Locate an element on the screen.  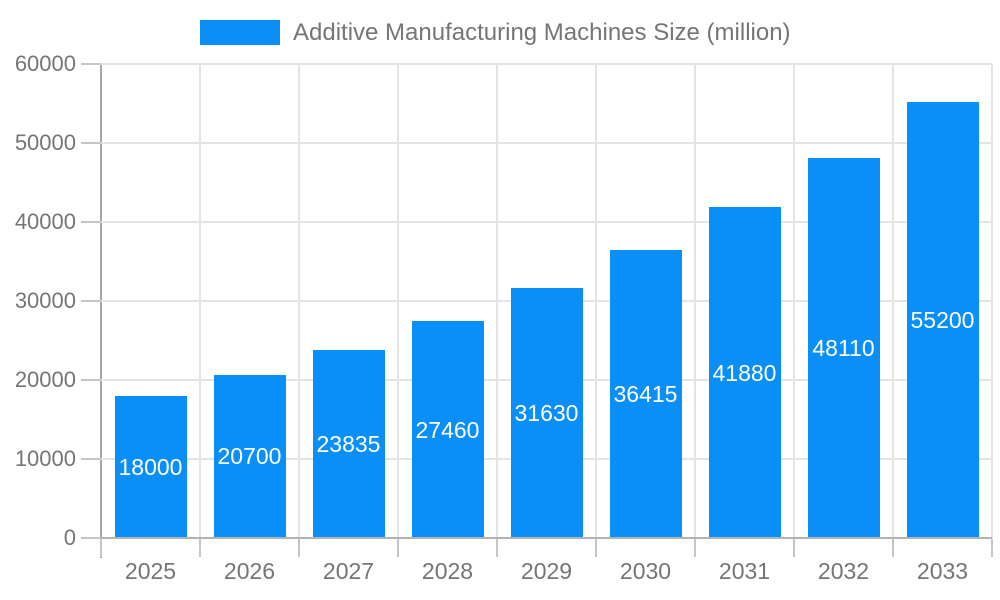
y-tick-label: 60000 is located at coordinates (45, 63).